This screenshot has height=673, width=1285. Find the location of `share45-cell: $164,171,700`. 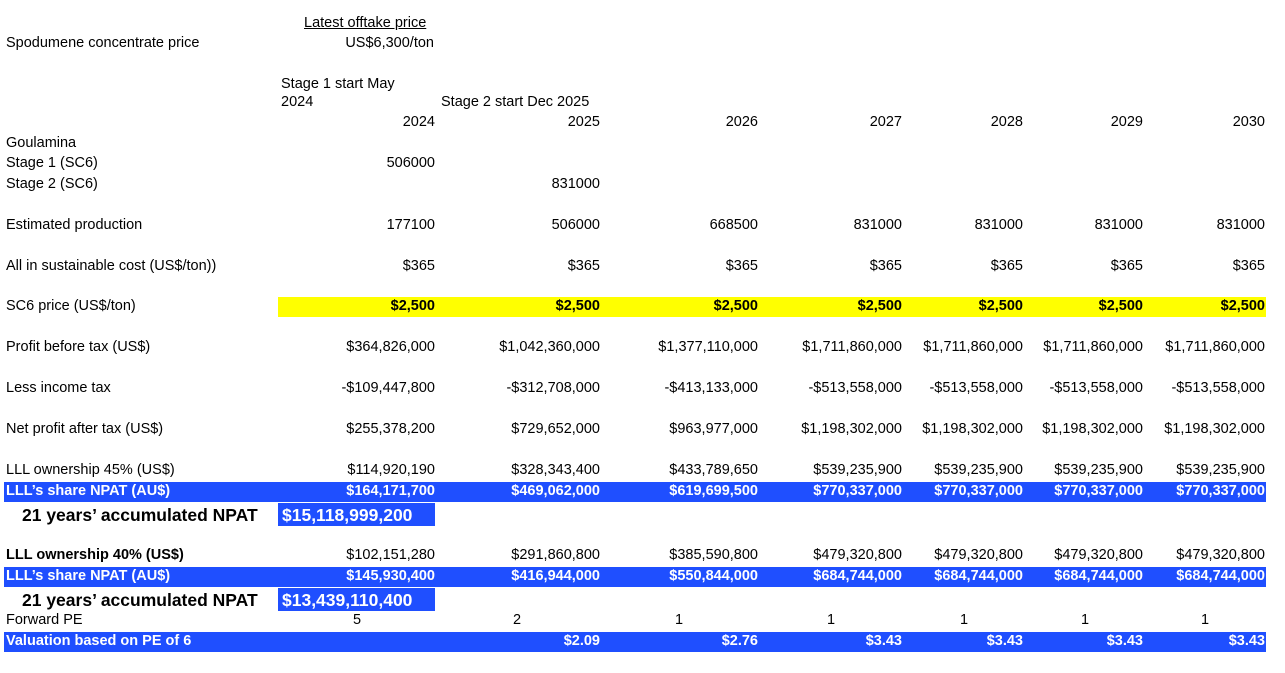

share45-cell: $164,171,700 is located at coordinates (390, 491).